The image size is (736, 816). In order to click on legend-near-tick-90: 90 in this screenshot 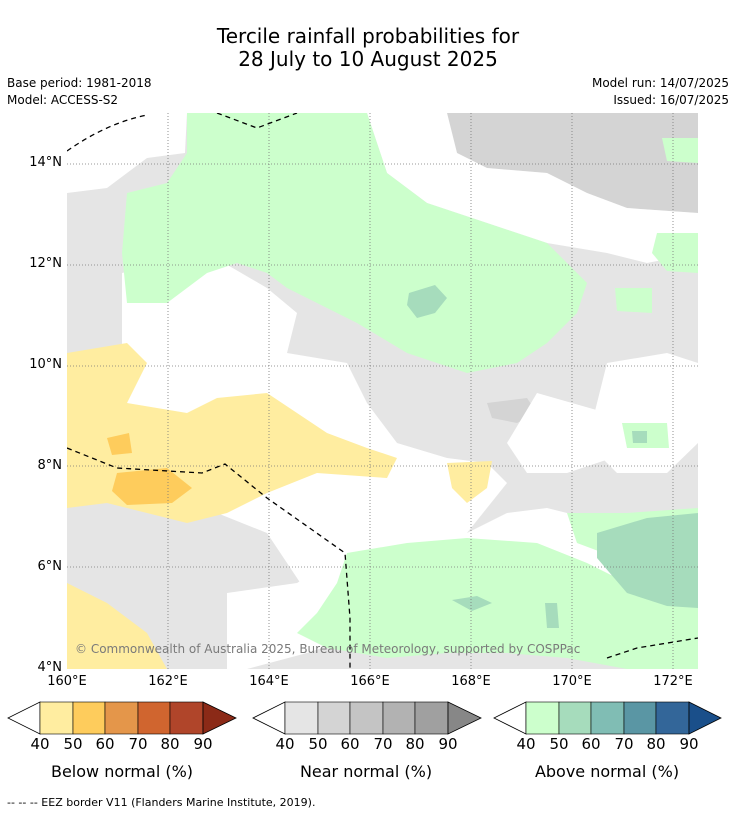, I will do `click(448, 744)`.